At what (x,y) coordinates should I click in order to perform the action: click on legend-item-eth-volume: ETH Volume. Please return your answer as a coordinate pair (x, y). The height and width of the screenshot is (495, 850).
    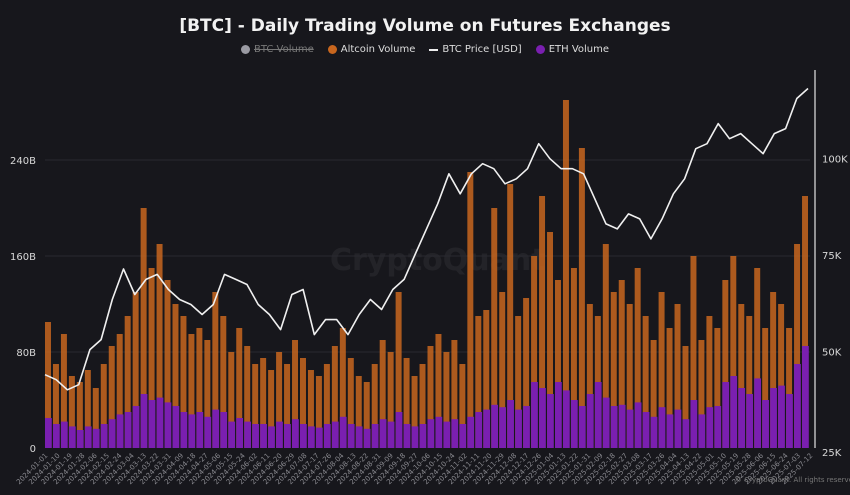
    Looking at the image, I should click on (572, 49).